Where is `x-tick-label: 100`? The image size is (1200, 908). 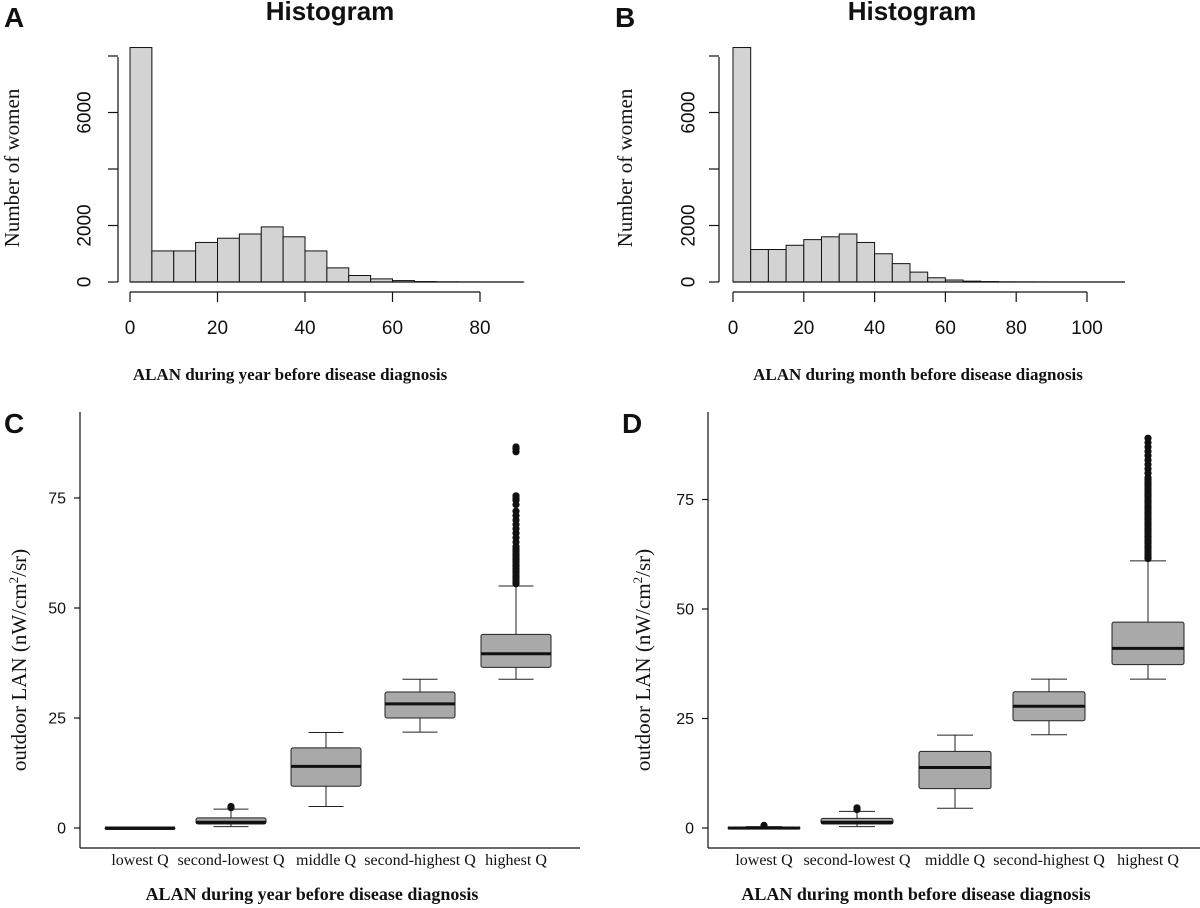 x-tick-label: 100 is located at coordinates (1087, 328).